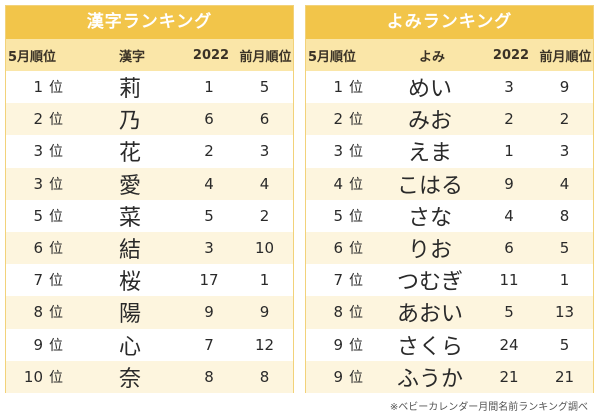 The image size is (600, 417). Describe the element at coordinates (429, 379) in the screenshot. I see `name-cell: ふうか` at that location.